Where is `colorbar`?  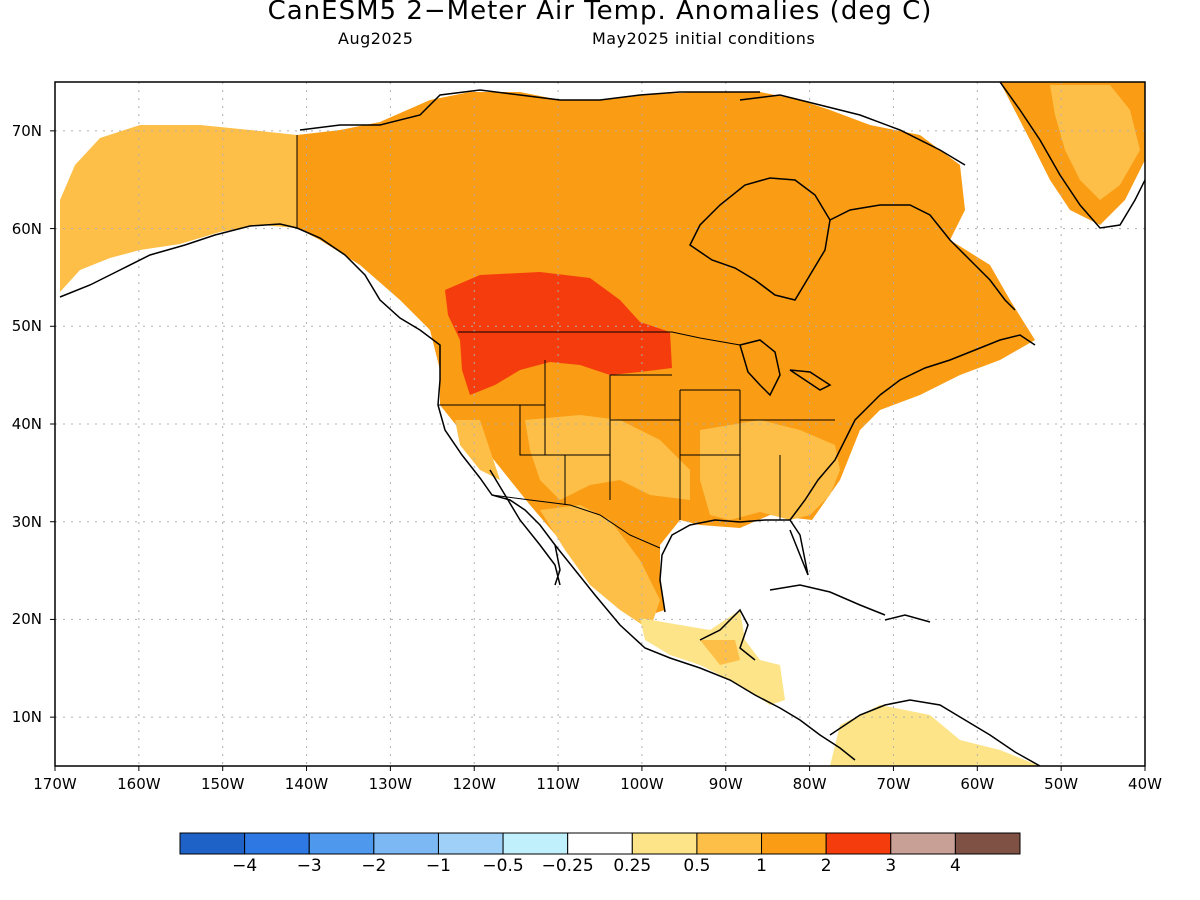
colorbar is located at coordinates (600, 843).